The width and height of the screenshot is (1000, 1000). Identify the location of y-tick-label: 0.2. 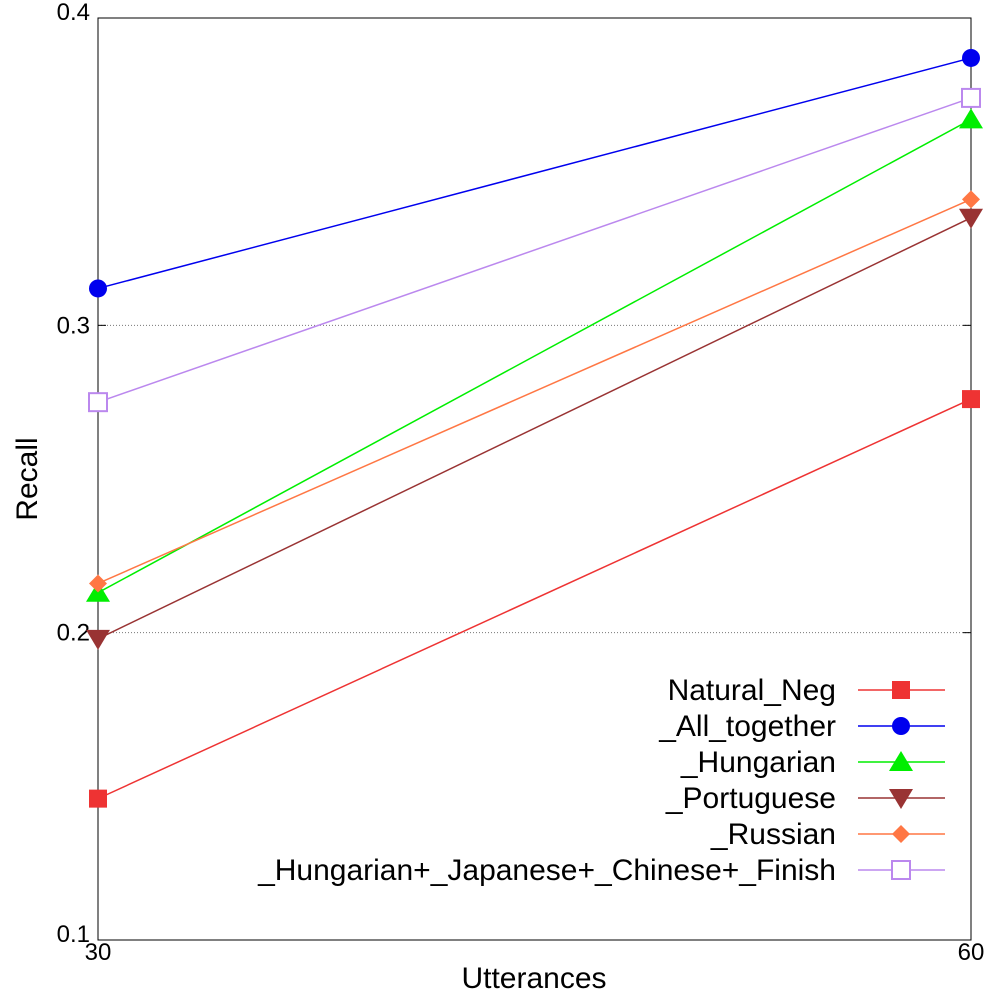
(73, 633).